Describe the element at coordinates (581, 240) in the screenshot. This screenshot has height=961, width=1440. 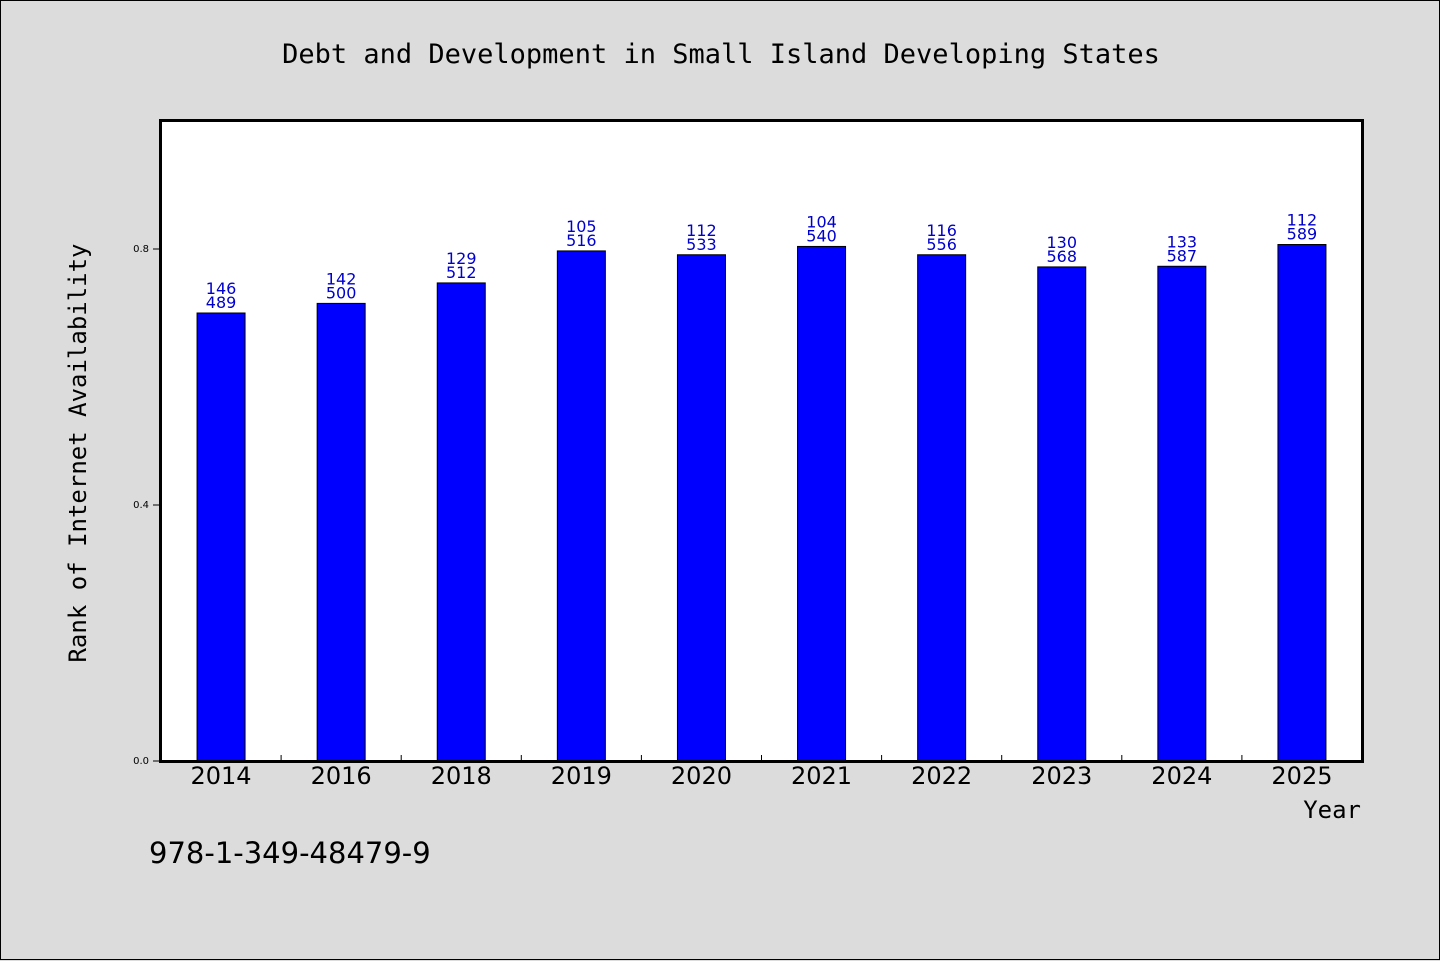
I see `data-label-2019-bottom: 516` at that location.